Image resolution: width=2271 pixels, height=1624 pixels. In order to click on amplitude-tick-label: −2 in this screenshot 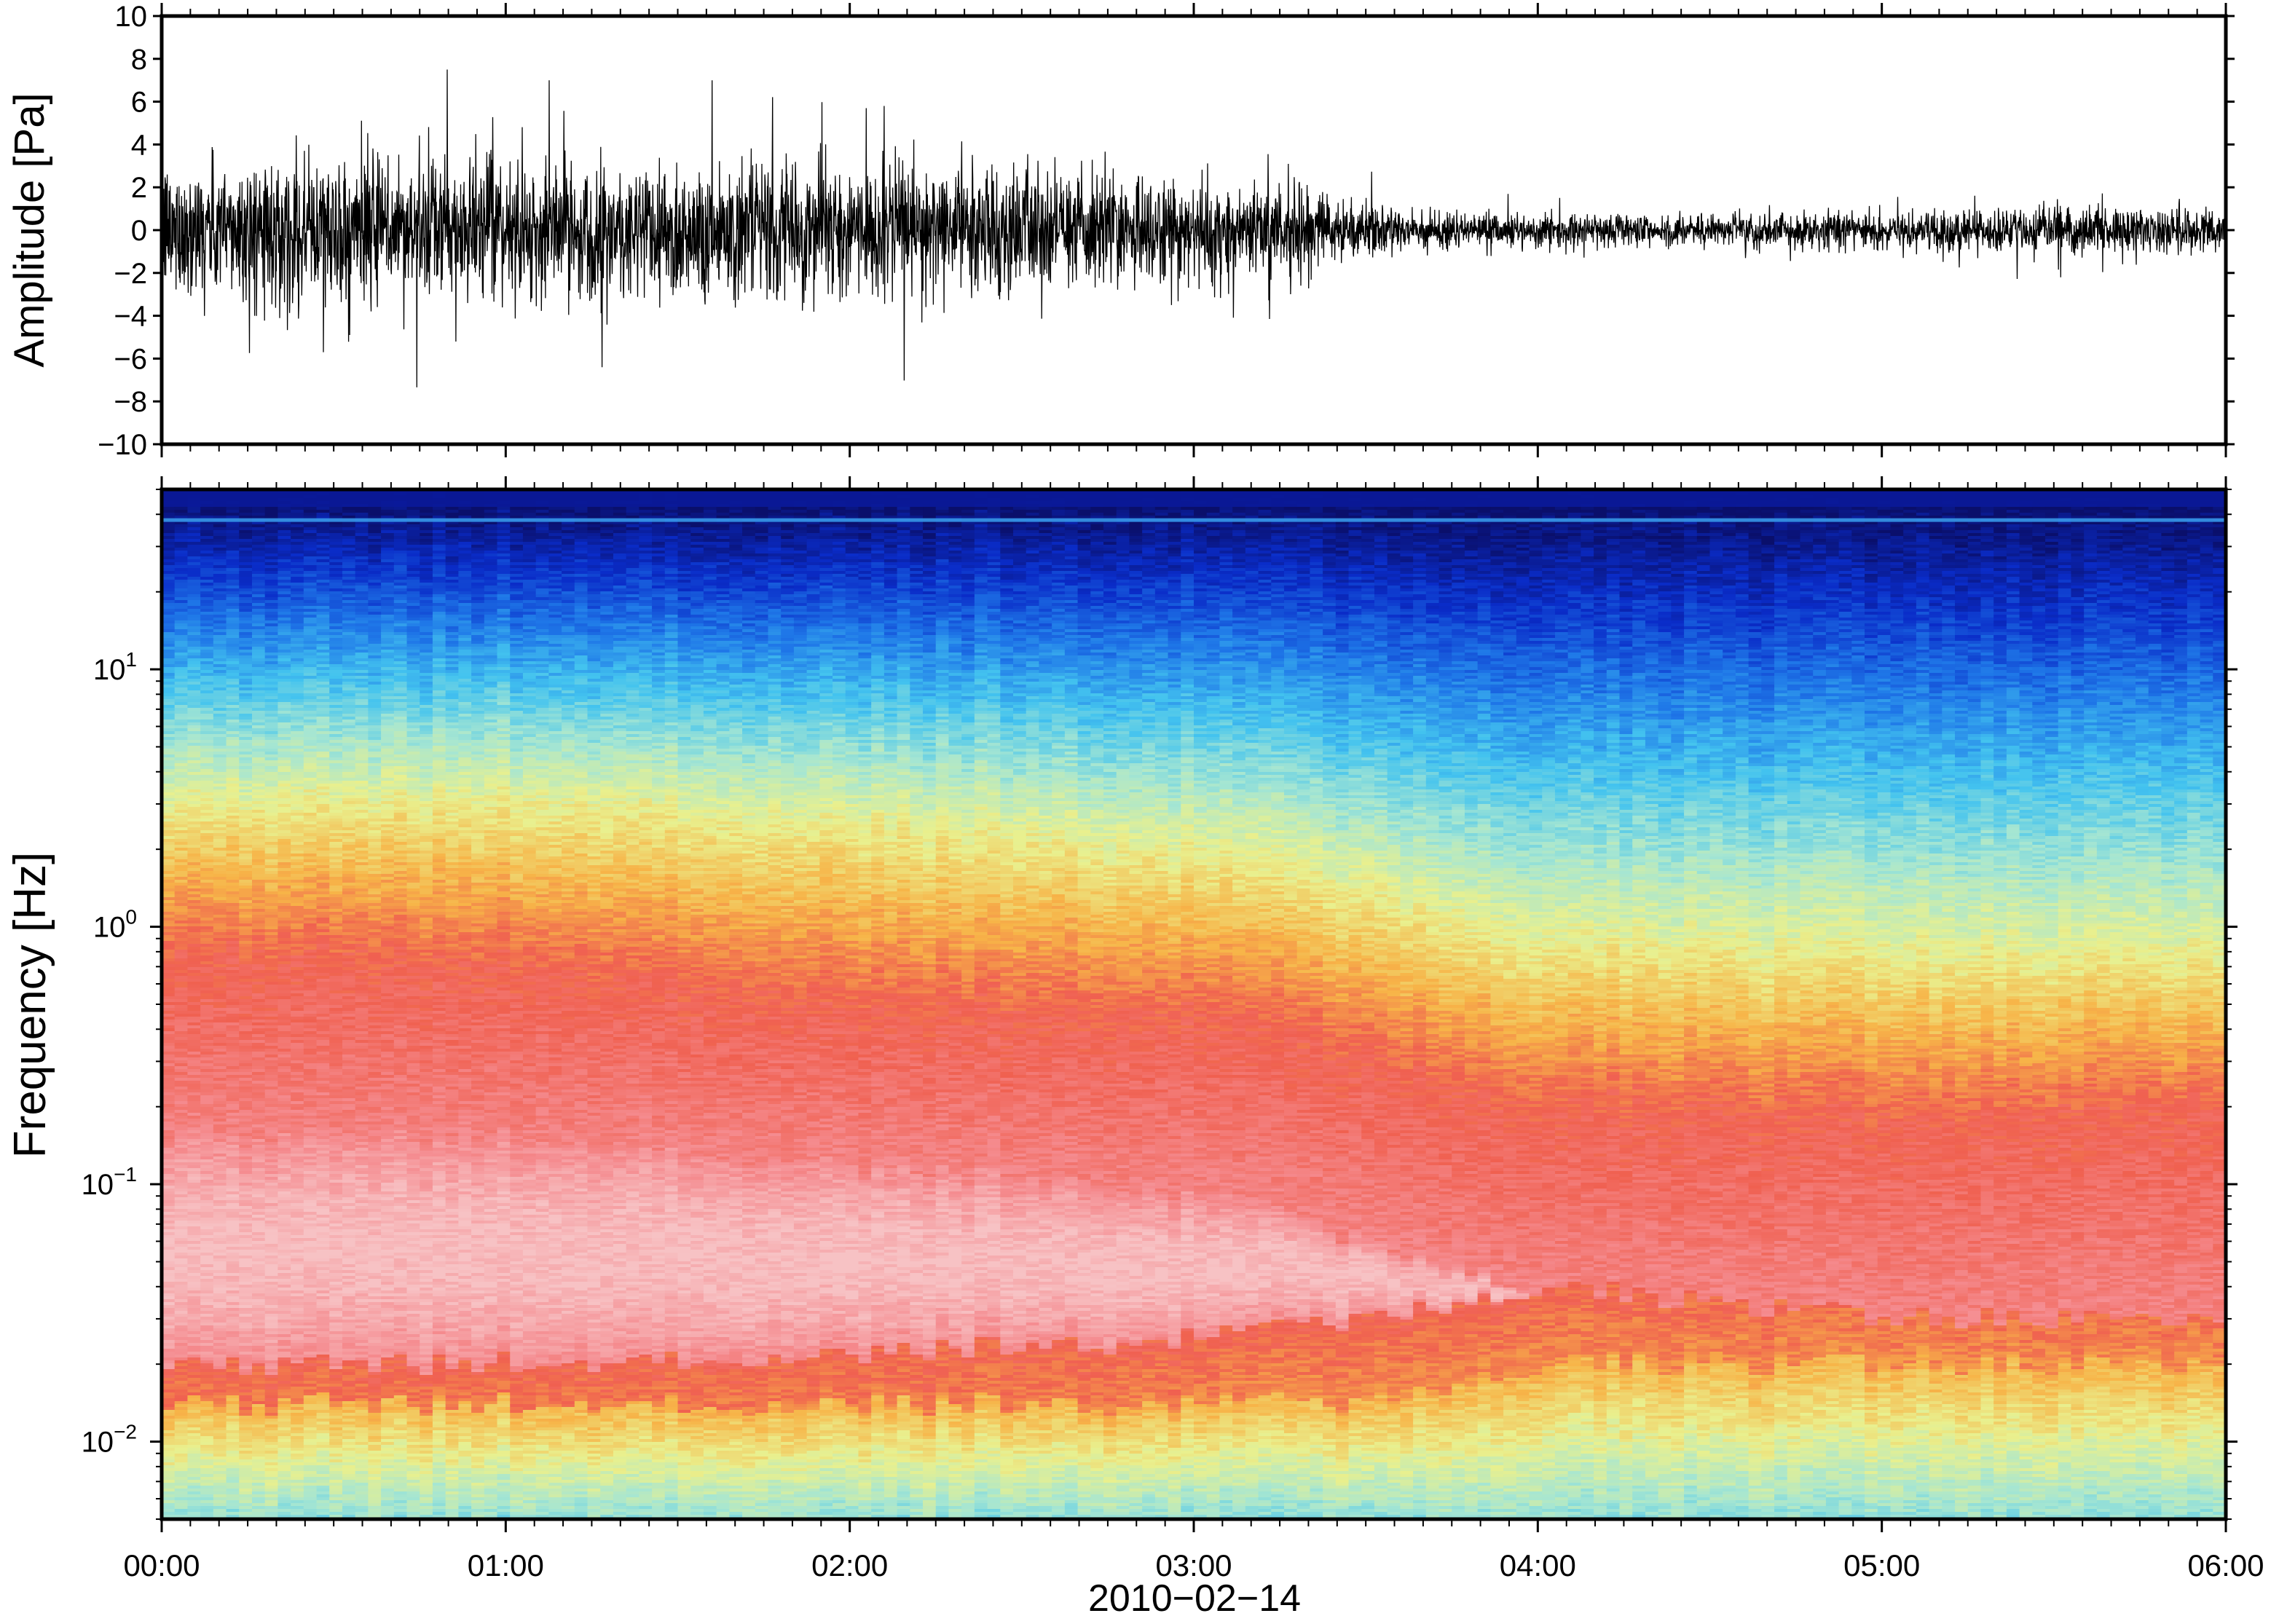, I will do `click(130, 274)`.